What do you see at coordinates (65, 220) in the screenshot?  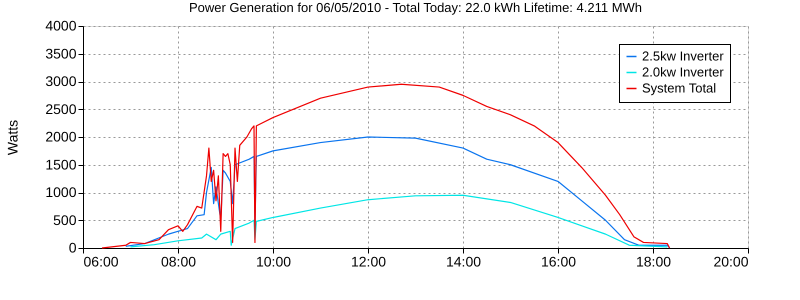 I see `y-tick-label: 500` at bounding box center [65, 220].